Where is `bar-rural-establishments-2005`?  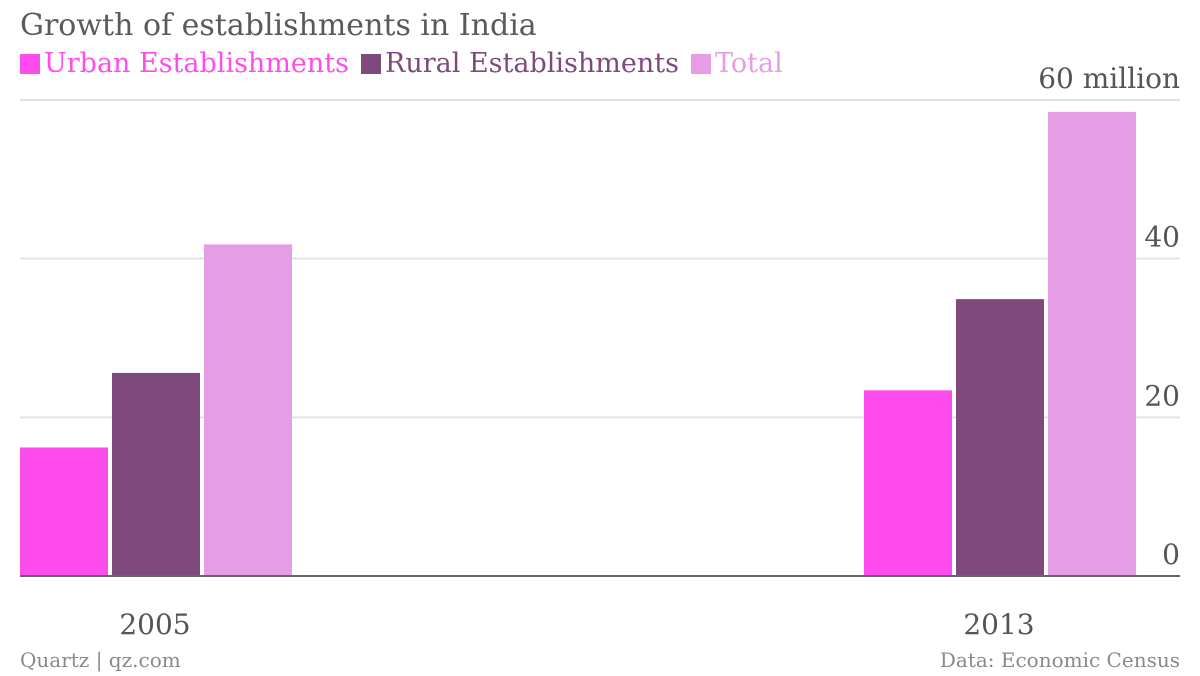 bar-rural-establishments-2005 is located at coordinates (156, 474).